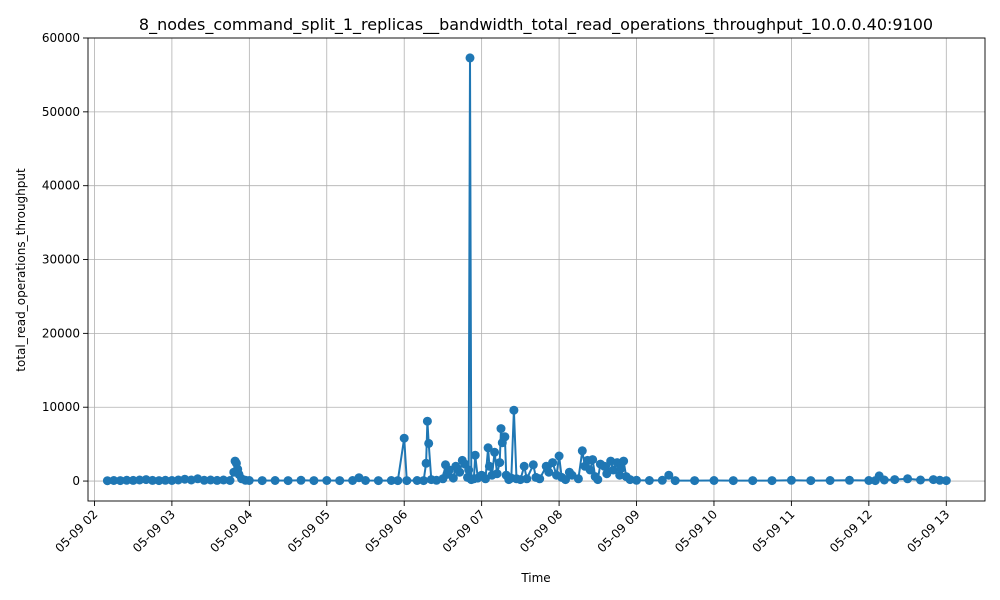 Image resolution: width=1000 pixels, height=600 pixels. What do you see at coordinates (61, 38) in the screenshot?
I see `y-tick-label: 60000` at bounding box center [61, 38].